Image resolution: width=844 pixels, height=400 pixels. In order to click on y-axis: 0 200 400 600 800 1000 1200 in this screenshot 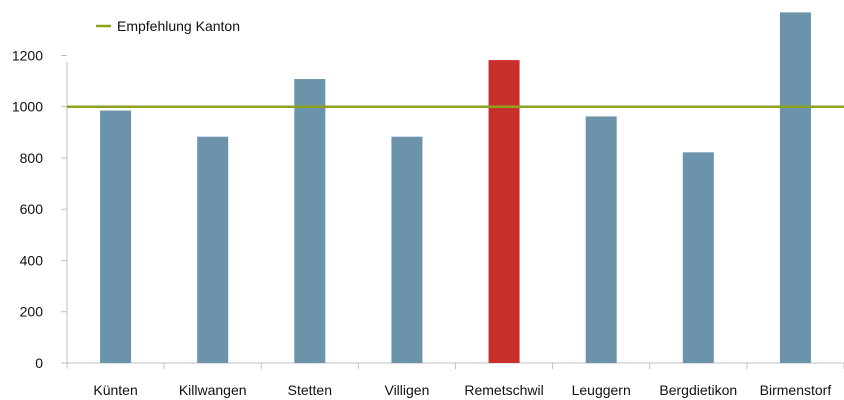, I will do `click(40, 209)`.